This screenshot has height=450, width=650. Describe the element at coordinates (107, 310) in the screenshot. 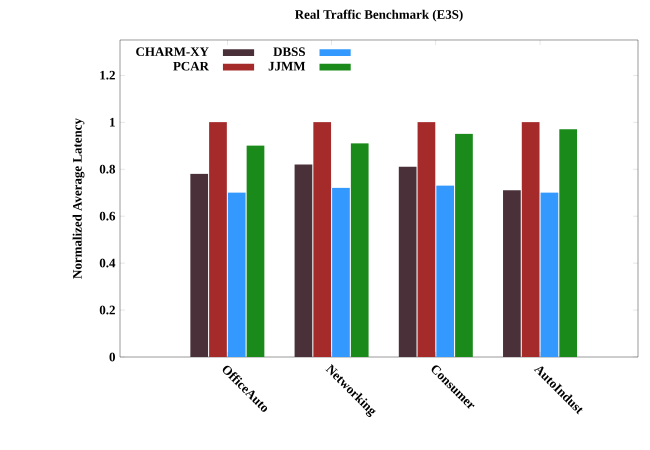

I see `y-tick-label: 0.2` at that location.